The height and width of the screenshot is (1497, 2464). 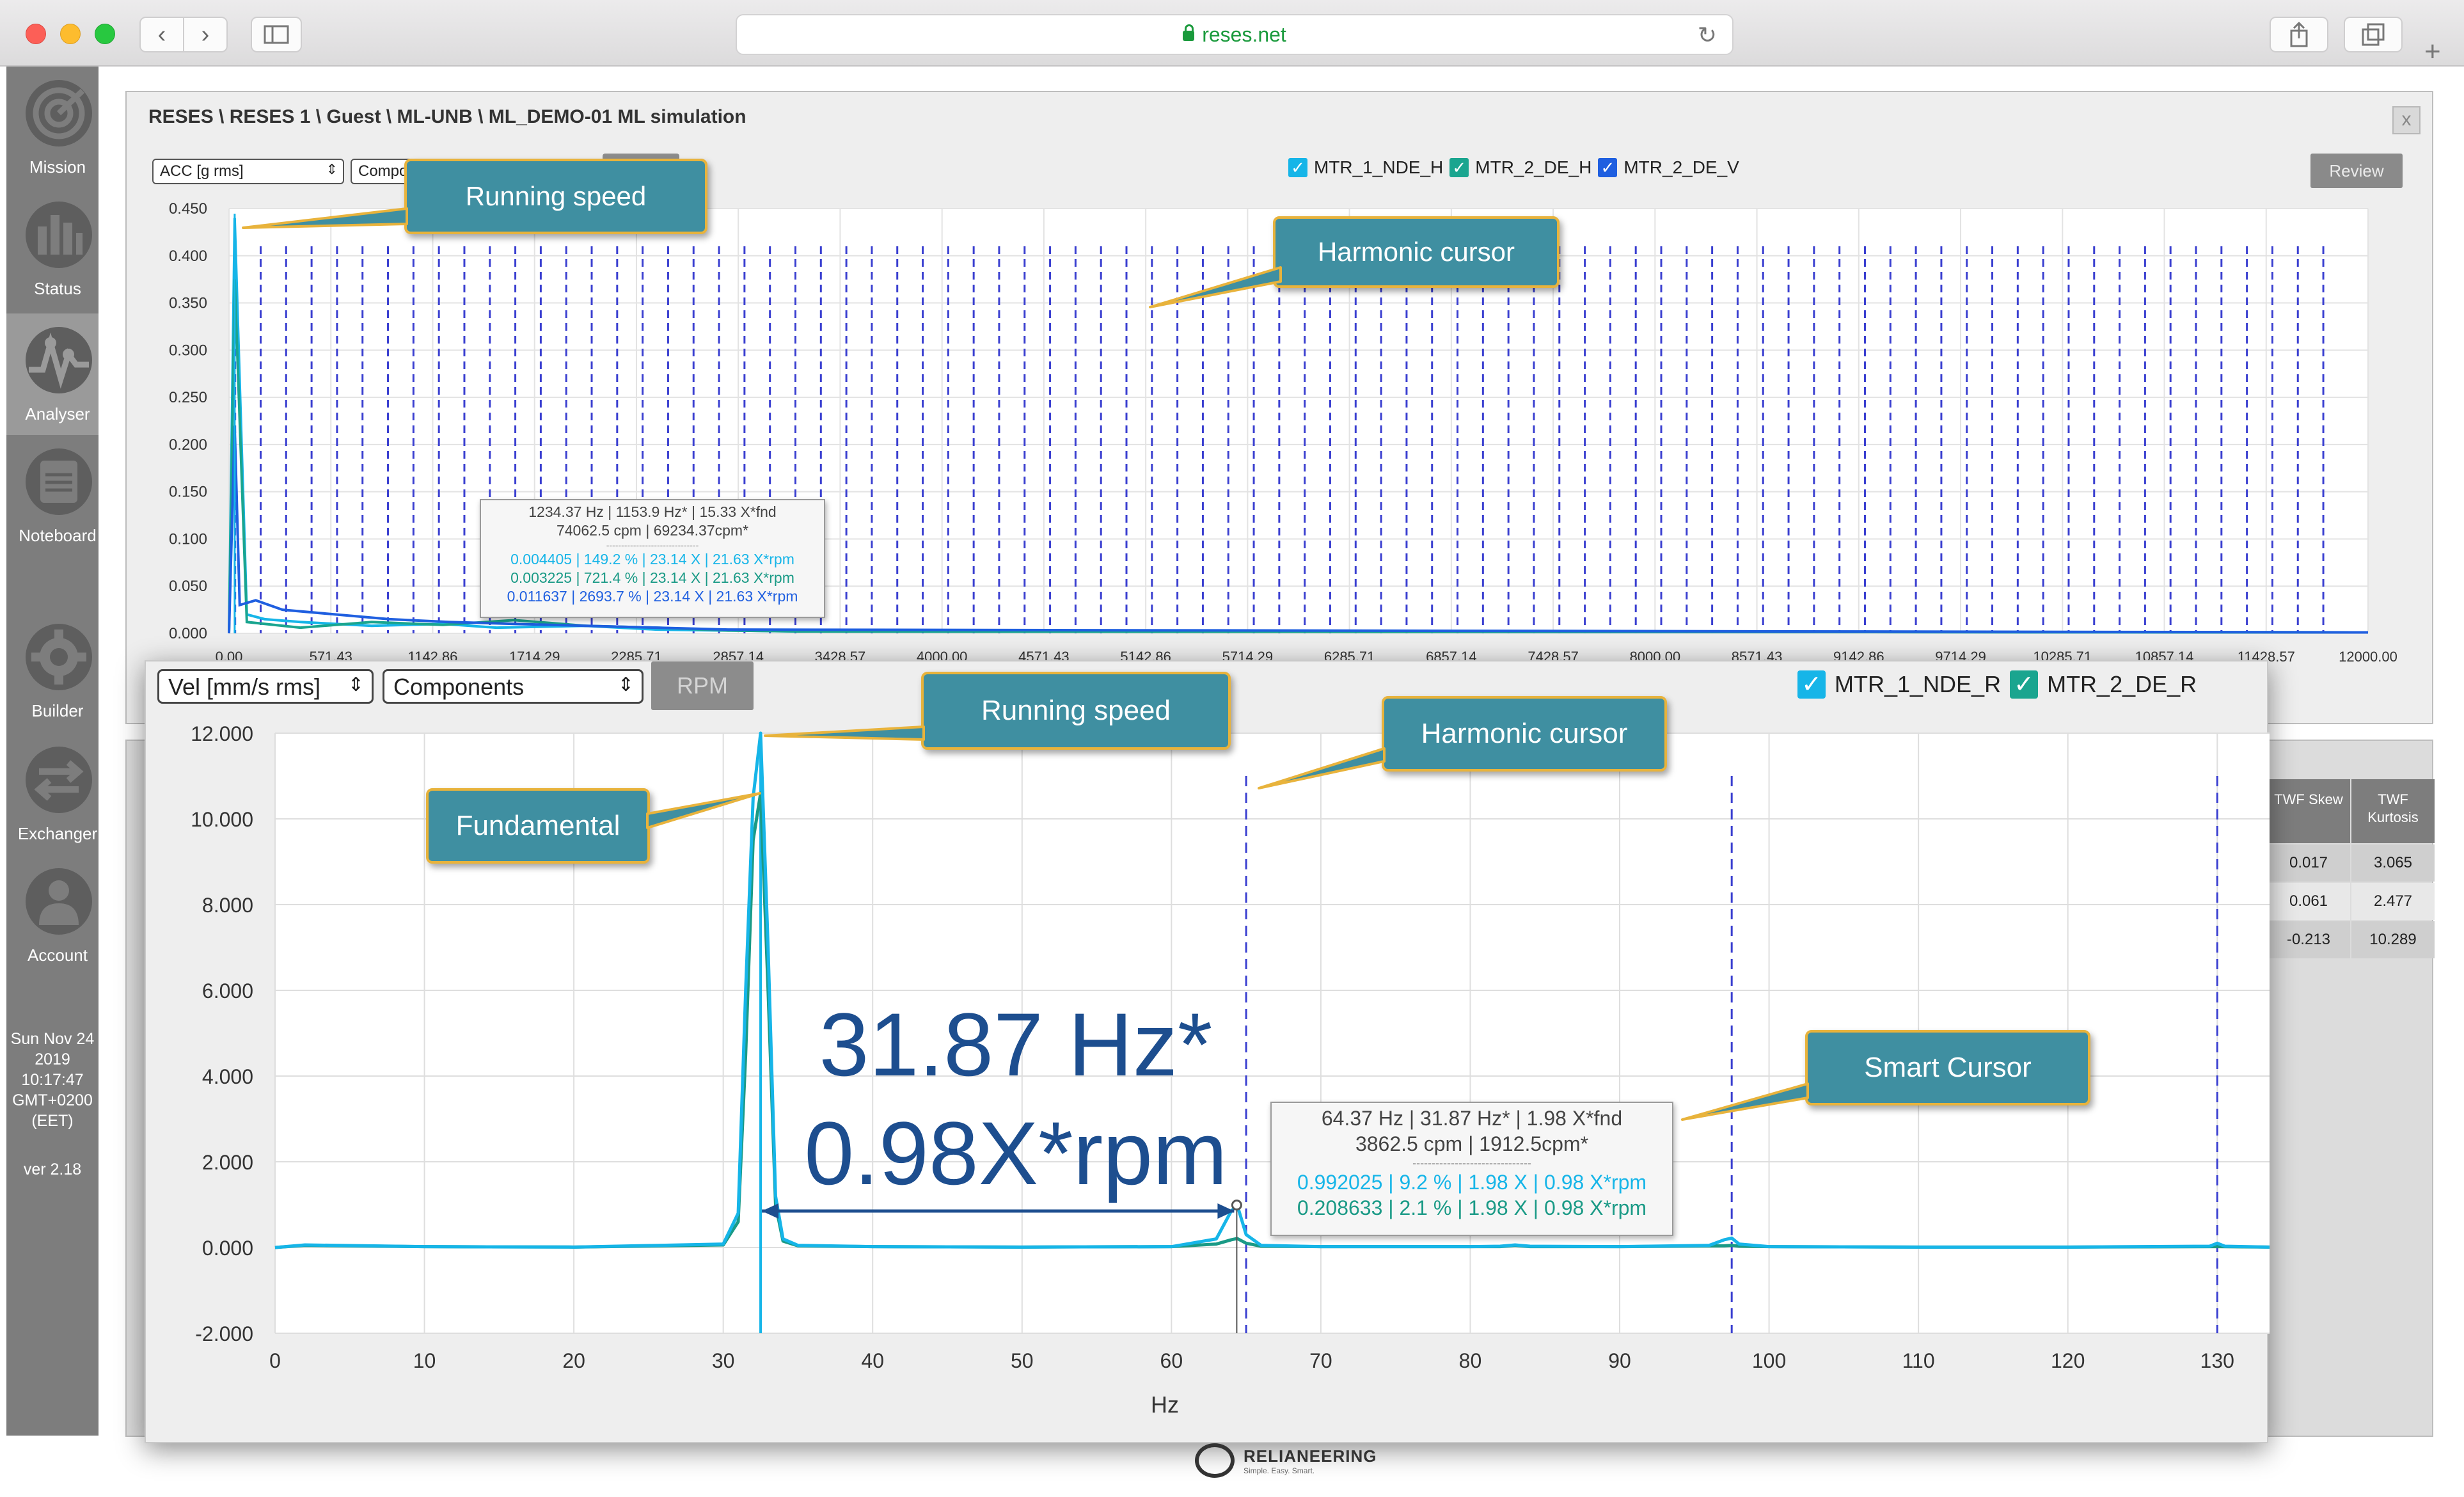 What do you see at coordinates (1918, 684) in the screenshot?
I see `legend-label: MTR_1_NDE_R` at bounding box center [1918, 684].